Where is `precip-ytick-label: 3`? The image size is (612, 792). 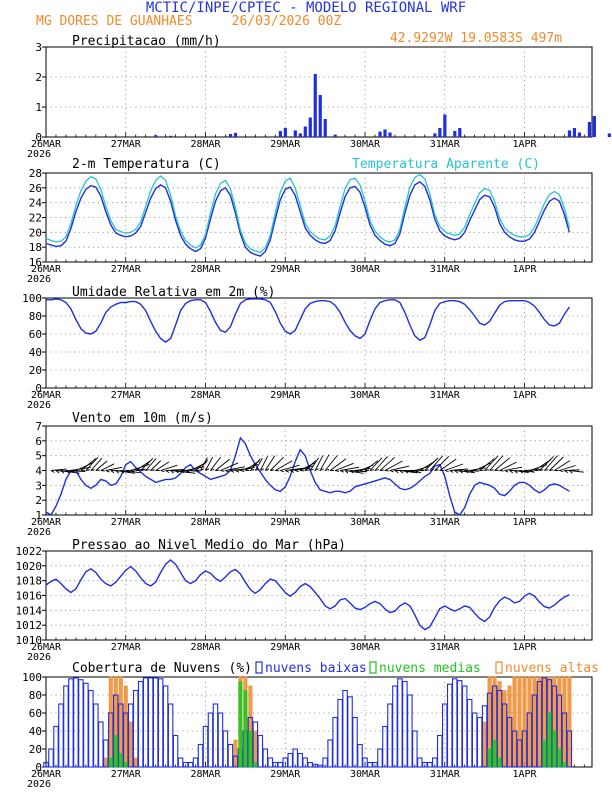
precip-ytick-label: 3 is located at coordinates (38, 47).